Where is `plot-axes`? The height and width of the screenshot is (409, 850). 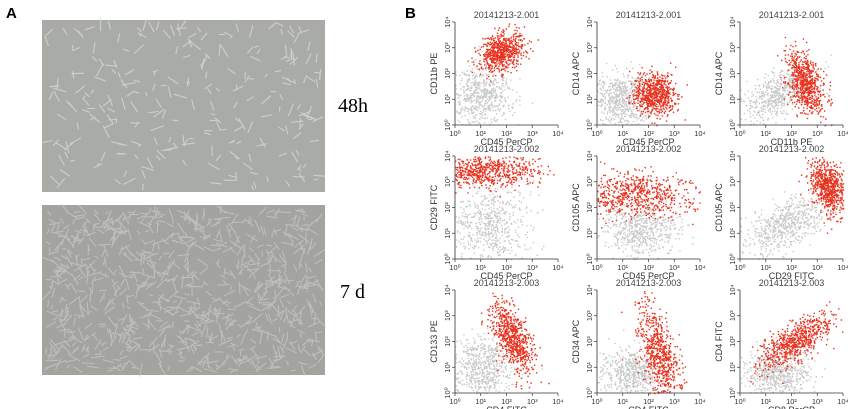 plot-axes is located at coordinates (791, 74).